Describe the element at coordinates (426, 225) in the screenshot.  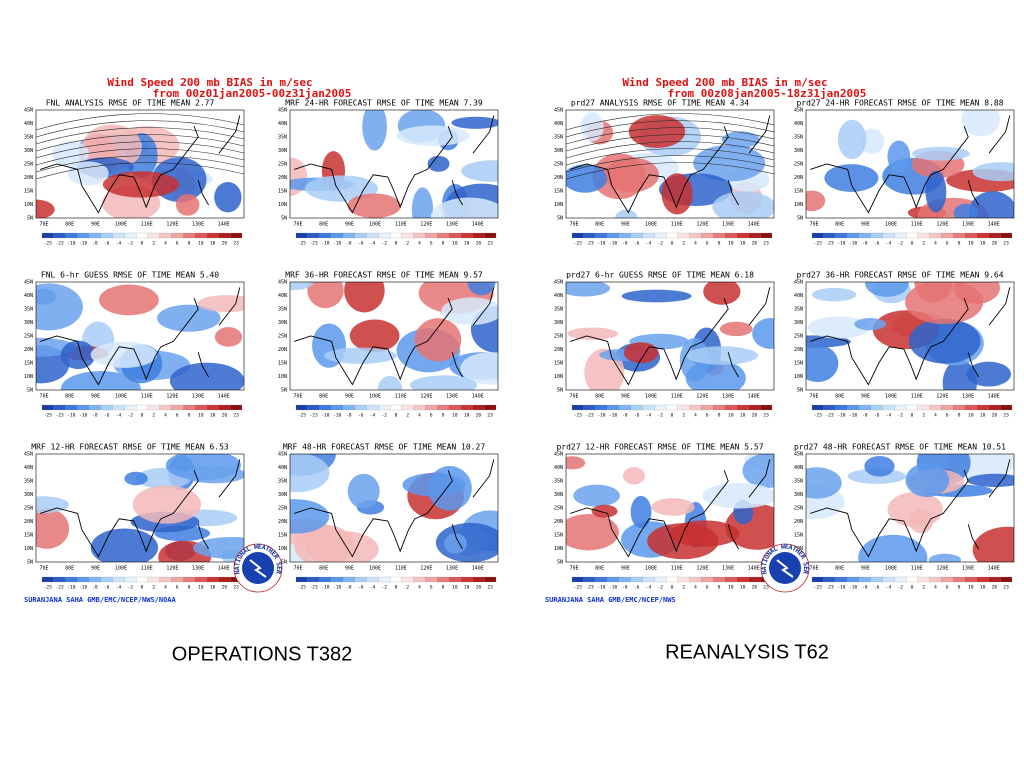
I see `lon-label: 120E` at that location.